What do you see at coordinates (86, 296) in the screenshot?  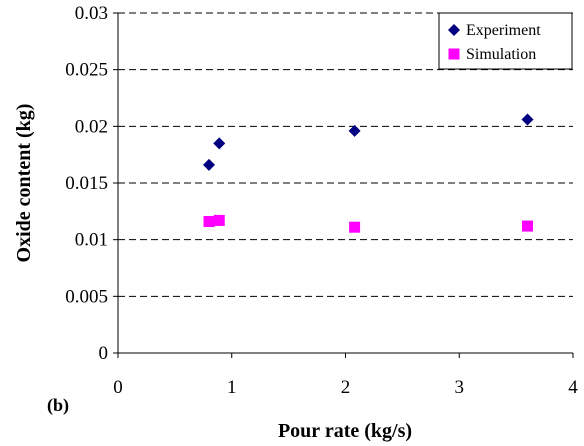 I see `y-tick-label: 0.005` at bounding box center [86, 296].